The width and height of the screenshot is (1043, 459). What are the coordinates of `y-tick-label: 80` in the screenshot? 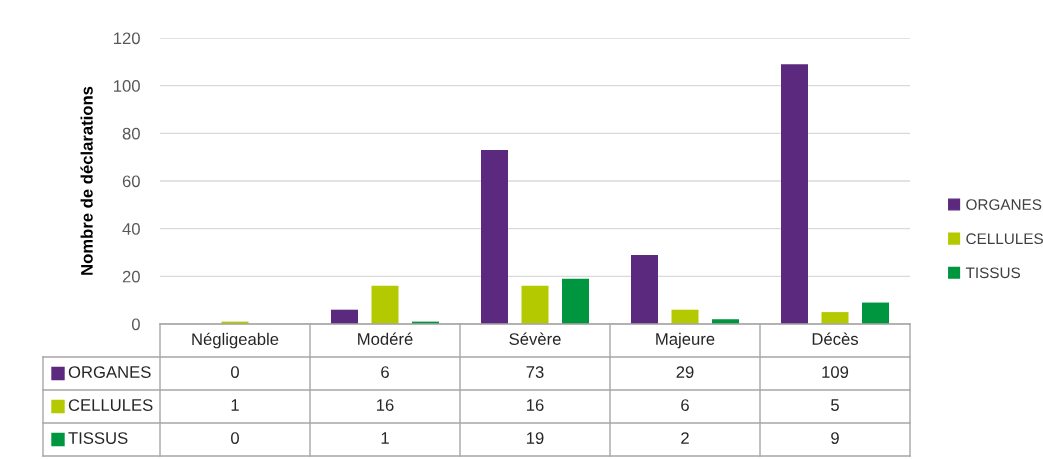 It's located at (131, 133).